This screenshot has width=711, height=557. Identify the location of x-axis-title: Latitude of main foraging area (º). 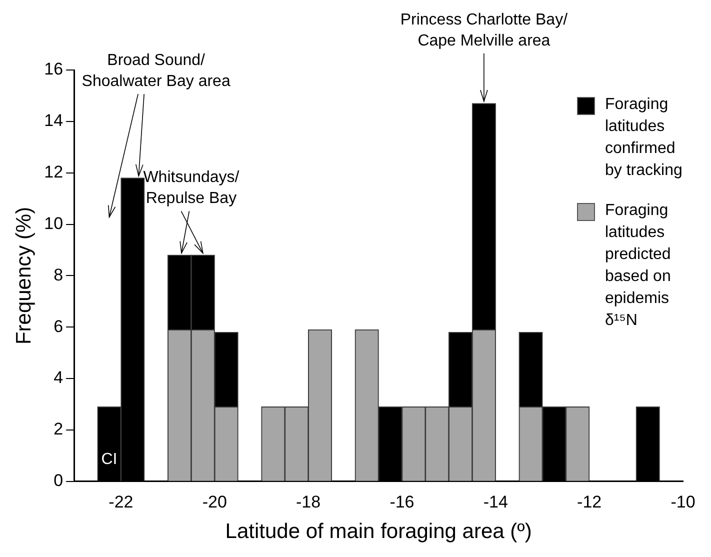
(378, 532).